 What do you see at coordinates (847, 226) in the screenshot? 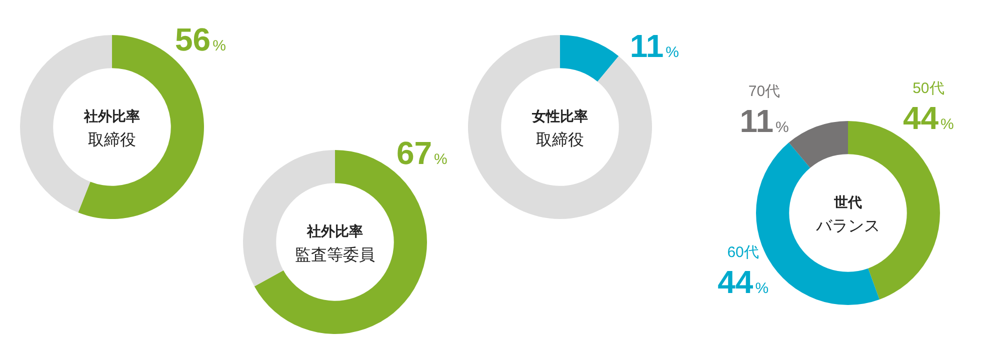
I see `text: バランス` at bounding box center [847, 226].